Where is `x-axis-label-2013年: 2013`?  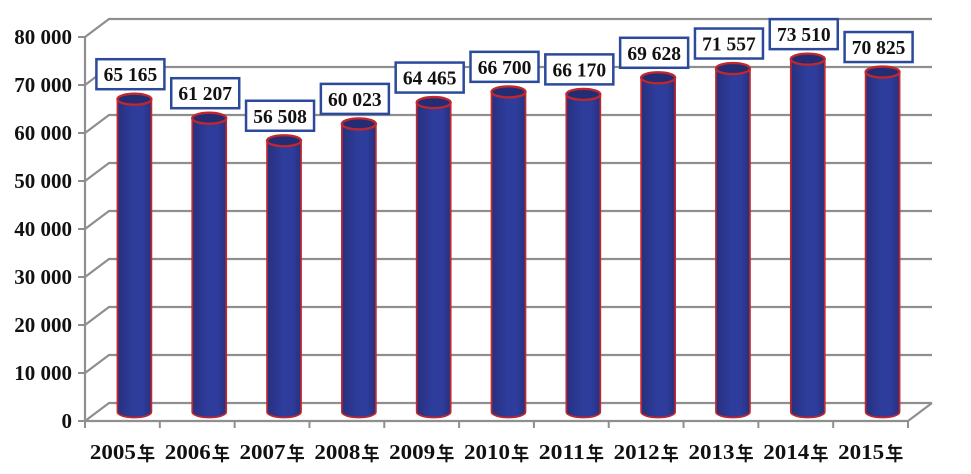
x-axis-label-2013年: 2013 is located at coordinates (720, 452).